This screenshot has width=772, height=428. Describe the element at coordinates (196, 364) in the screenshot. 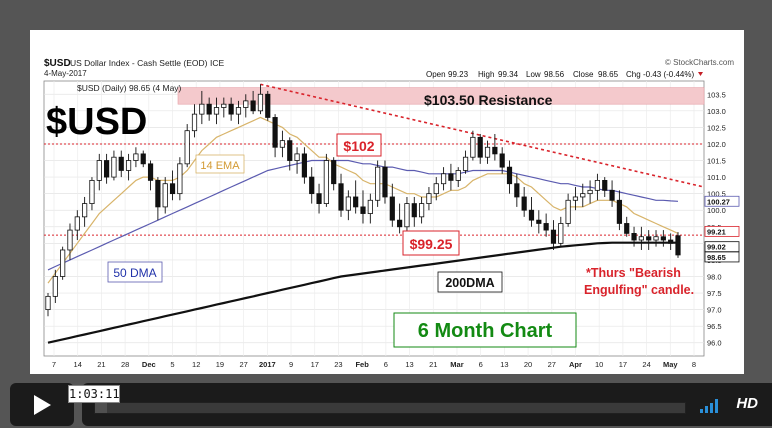

I see `x-tick-label: 12` at that location.